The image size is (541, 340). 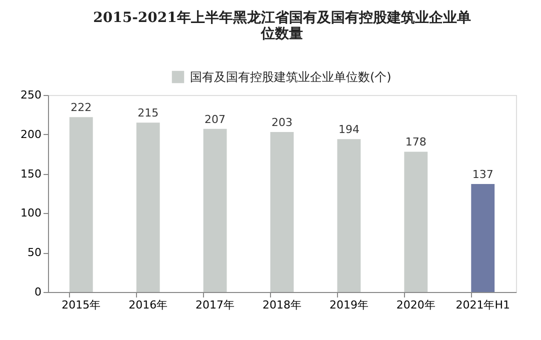 What do you see at coordinates (148, 305) in the screenshot?
I see `x-tick-label: 2016年` at bounding box center [148, 305].